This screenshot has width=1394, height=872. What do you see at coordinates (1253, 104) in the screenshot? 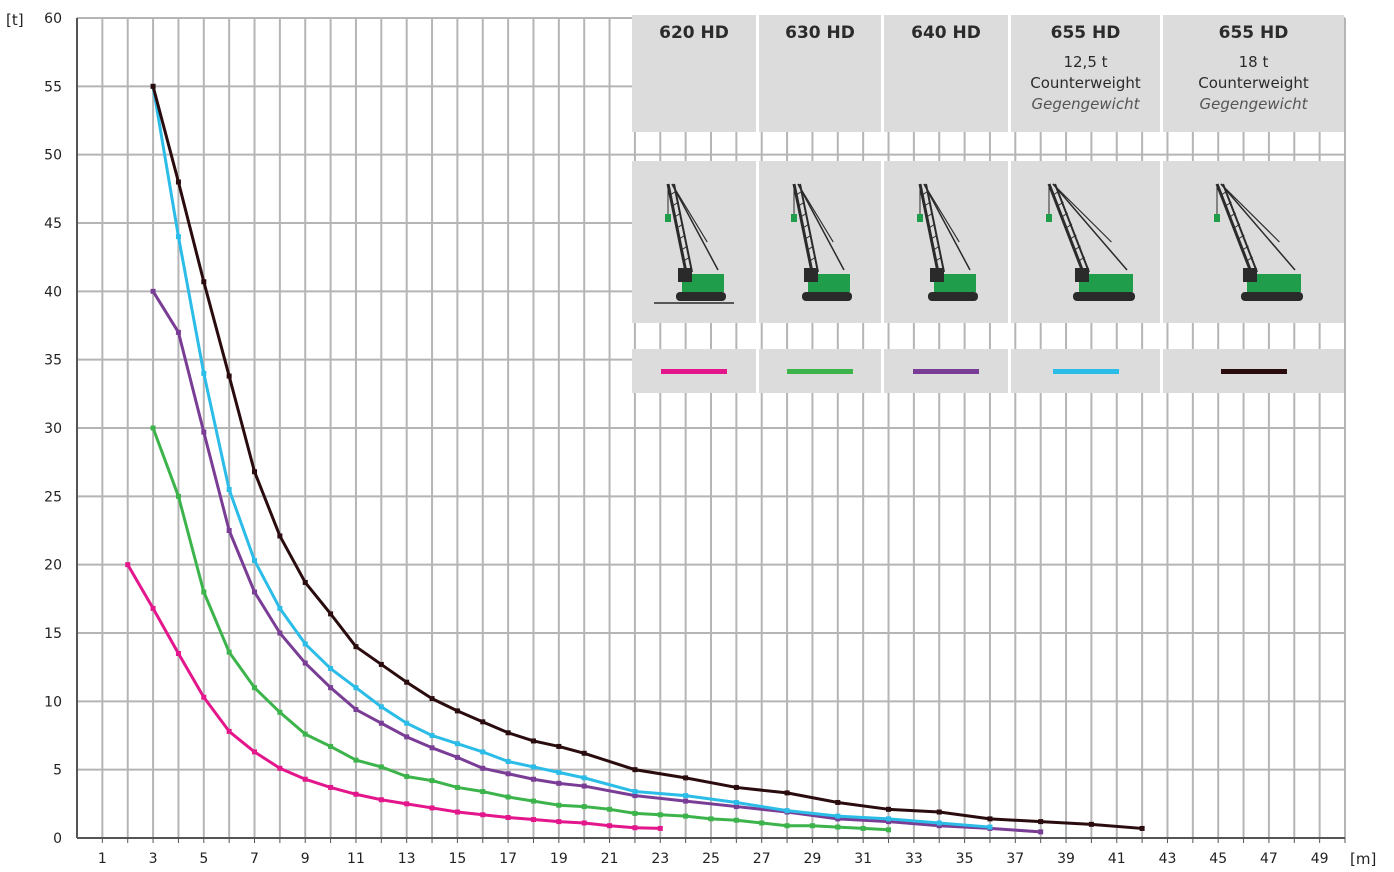
I see `counterweight-label-de: Gegengewicht` at bounding box center [1253, 104].